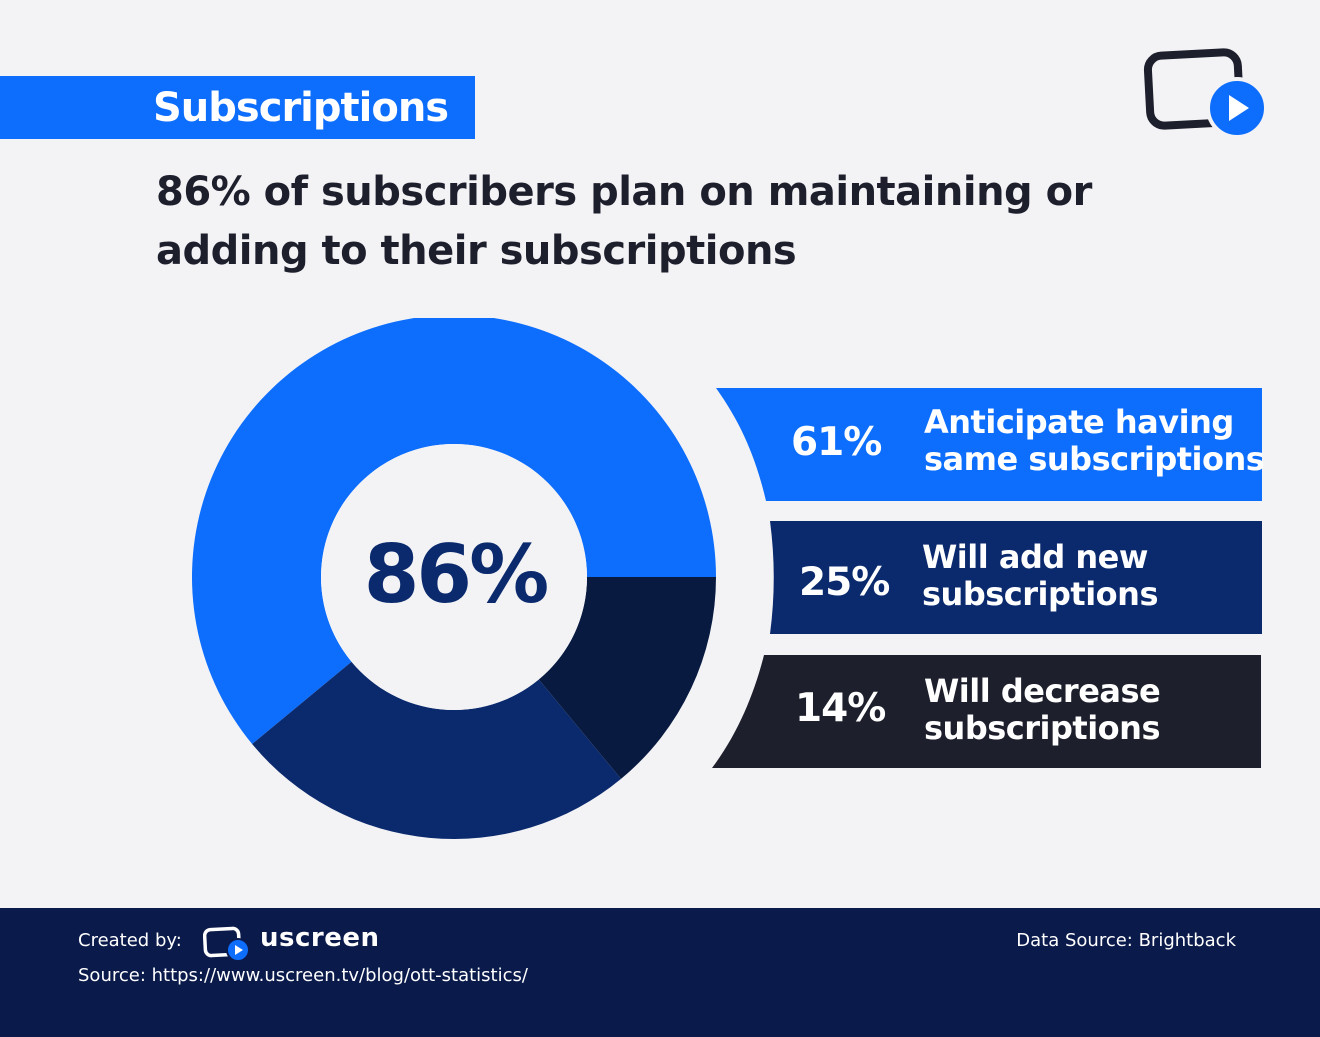 Image resolution: width=1320 pixels, height=1037 pixels. I want to click on legend-band-same: 61% Anticipate having same subscriptions, so click(990, 444).